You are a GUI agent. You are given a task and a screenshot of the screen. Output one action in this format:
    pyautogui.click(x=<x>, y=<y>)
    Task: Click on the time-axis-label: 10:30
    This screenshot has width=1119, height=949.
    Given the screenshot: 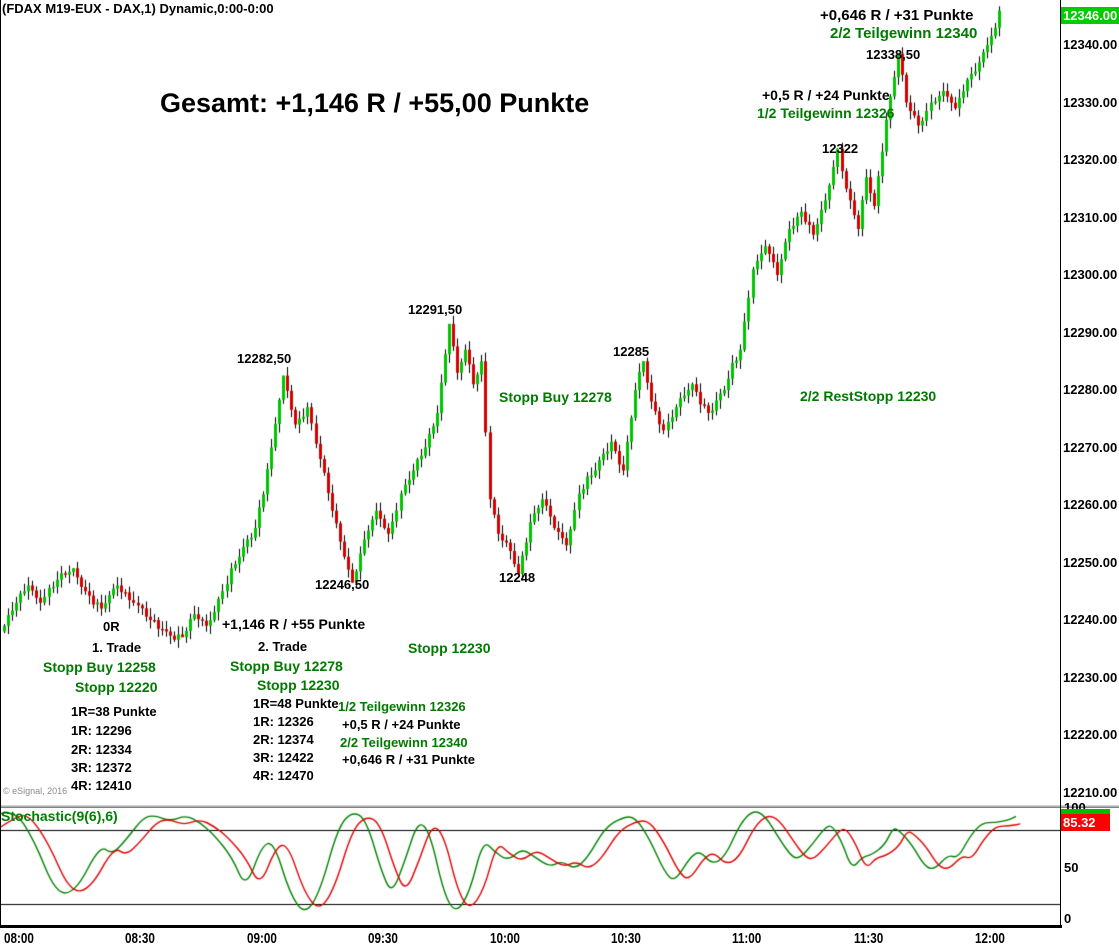 What is the action you would take?
    pyautogui.click(x=625, y=938)
    